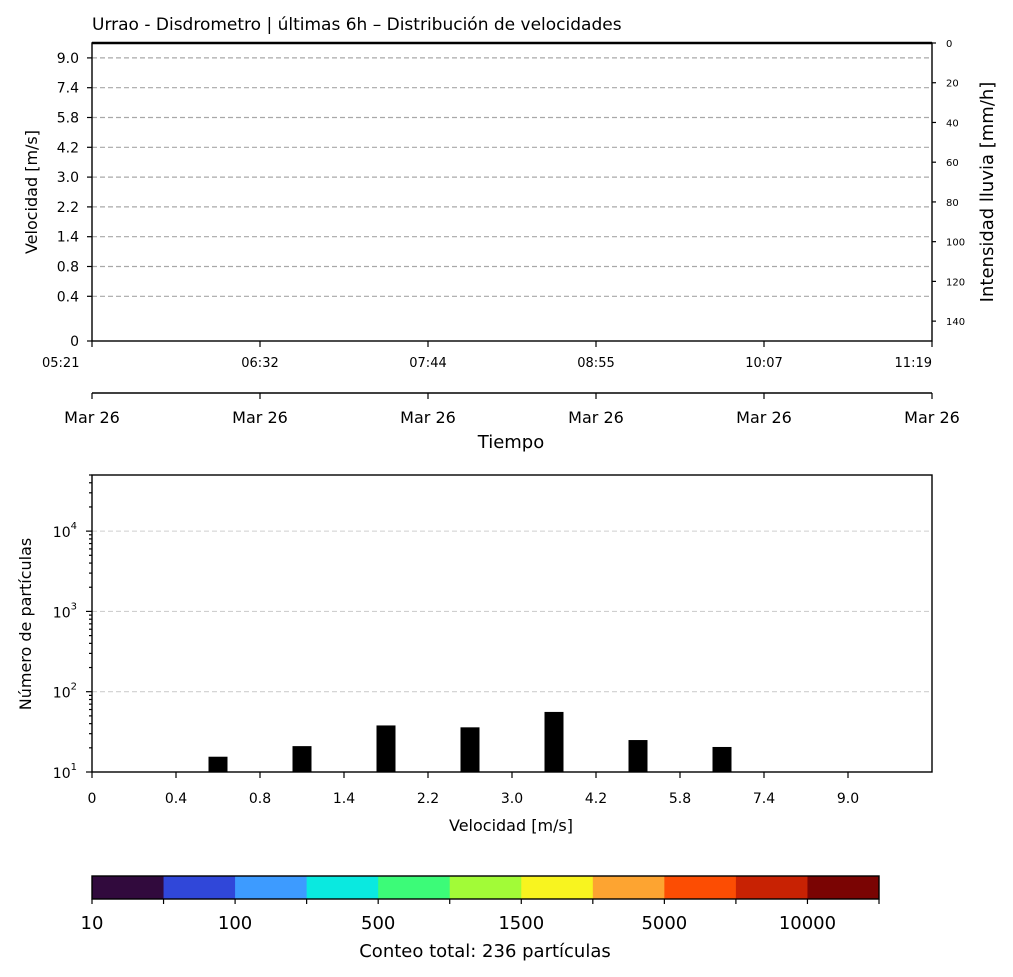 This screenshot has width=1013, height=977. Describe the element at coordinates (68, 208) in the screenshot. I see `heatmap-y-tick-label: 2.2` at that location.